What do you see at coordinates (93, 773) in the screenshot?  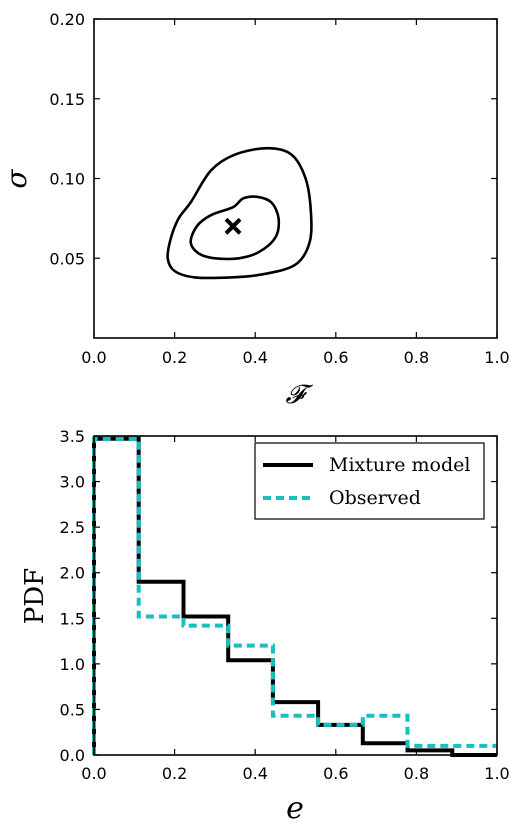 I see `histogram-x-tick-label: 0.0` at bounding box center [93, 773].